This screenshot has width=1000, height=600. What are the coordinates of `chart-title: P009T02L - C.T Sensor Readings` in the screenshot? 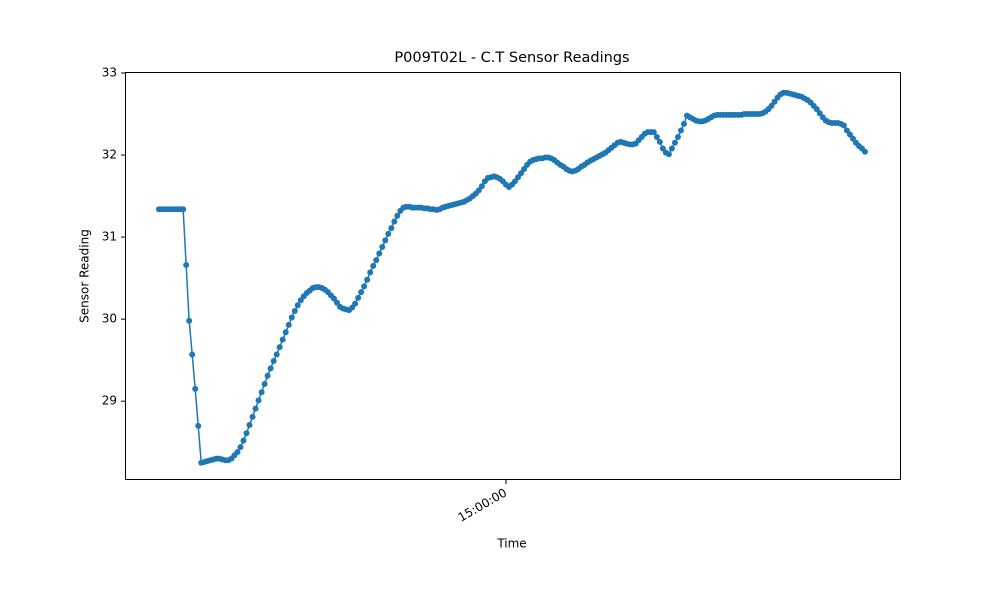 It's located at (511, 58).